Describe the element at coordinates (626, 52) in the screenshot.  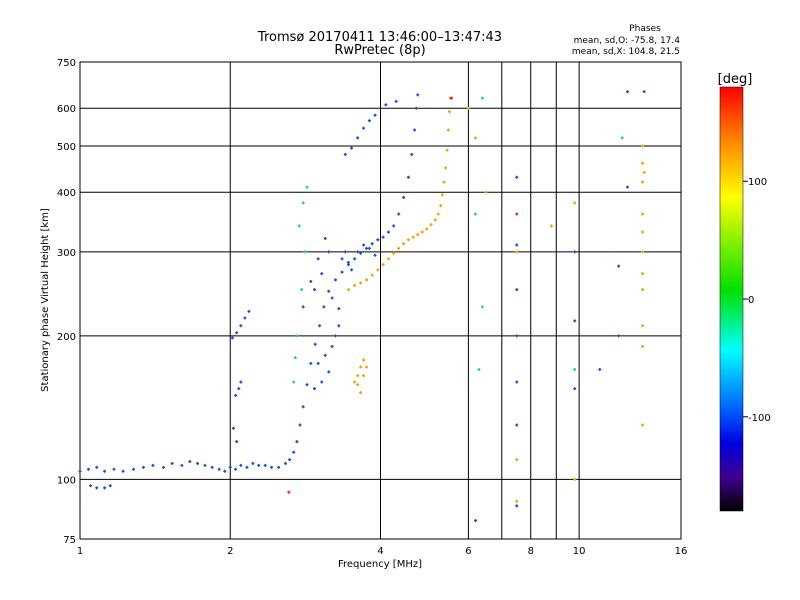
I see `phases-x-stats: mean, sd,X: 104.8, 21.5` at that location.